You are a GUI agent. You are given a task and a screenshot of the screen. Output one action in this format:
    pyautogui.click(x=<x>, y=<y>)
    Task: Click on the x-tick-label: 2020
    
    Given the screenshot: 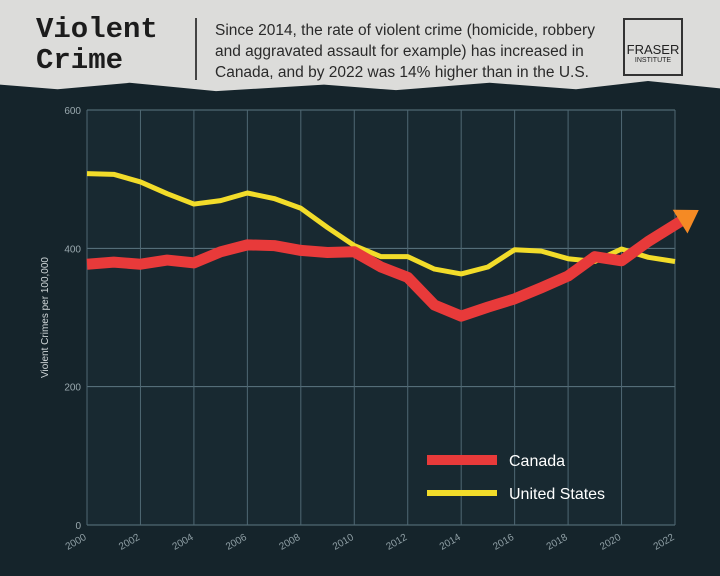 What is the action you would take?
    pyautogui.click(x=610, y=542)
    